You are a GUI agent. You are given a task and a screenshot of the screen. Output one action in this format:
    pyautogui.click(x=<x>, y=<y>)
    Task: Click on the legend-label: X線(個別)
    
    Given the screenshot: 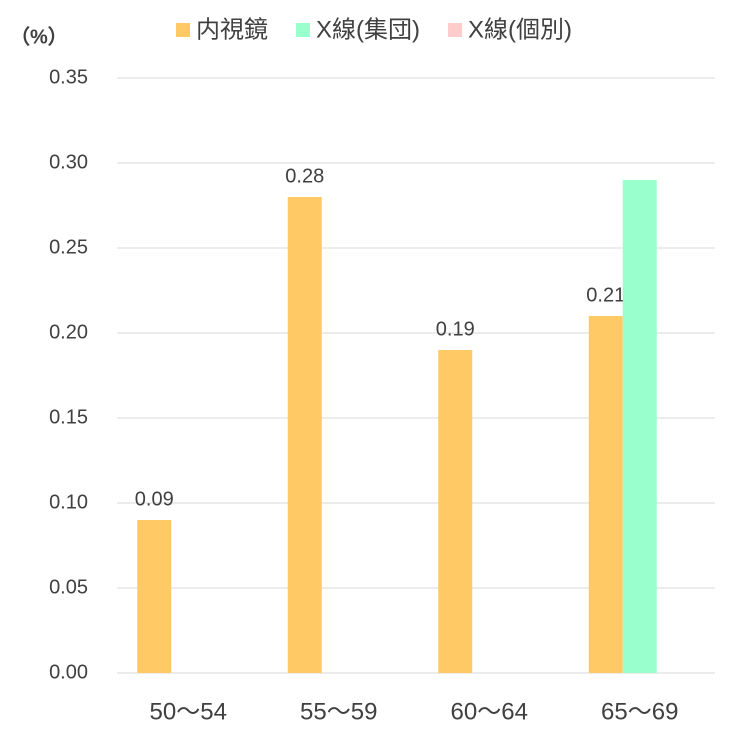 What is the action you would take?
    pyautogui.click(x=520, y=29)
    